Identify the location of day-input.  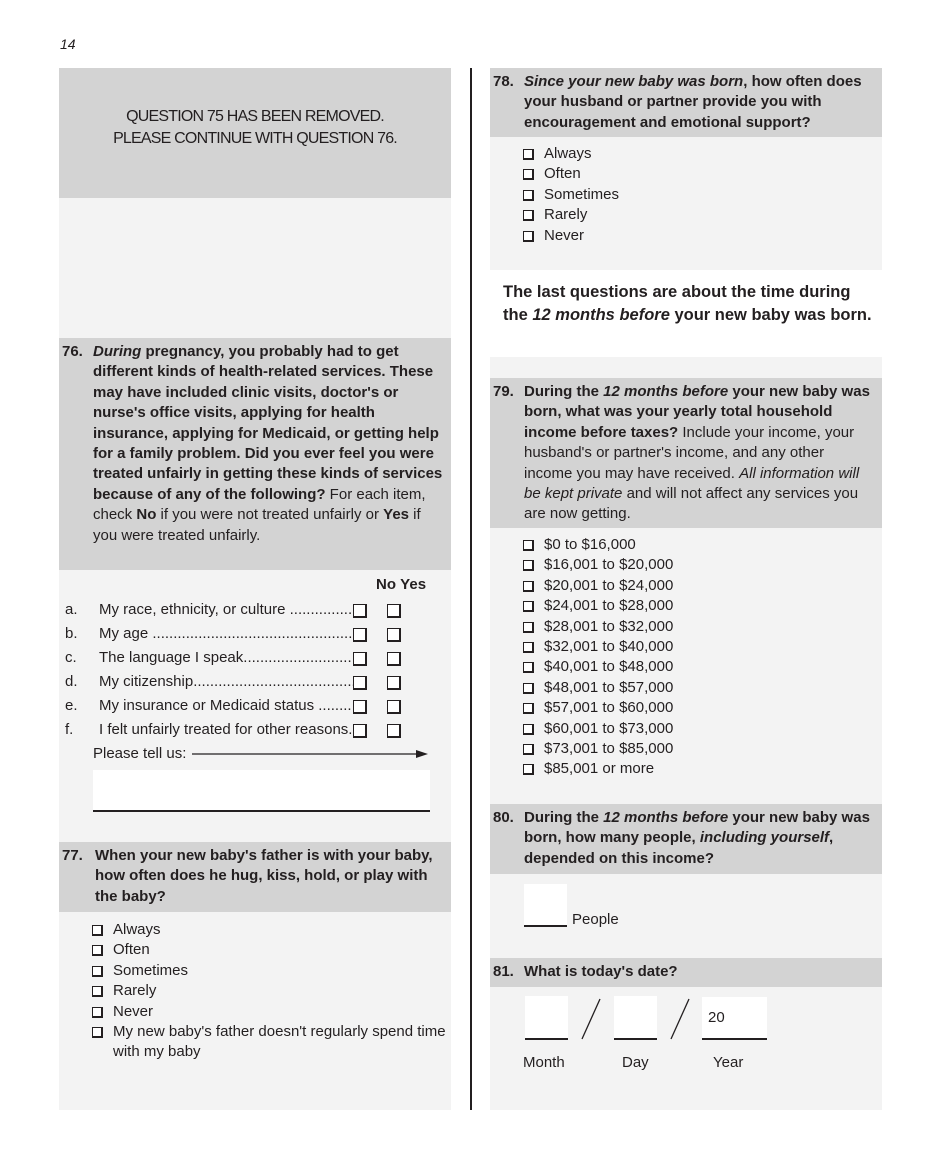
(635, 1018).